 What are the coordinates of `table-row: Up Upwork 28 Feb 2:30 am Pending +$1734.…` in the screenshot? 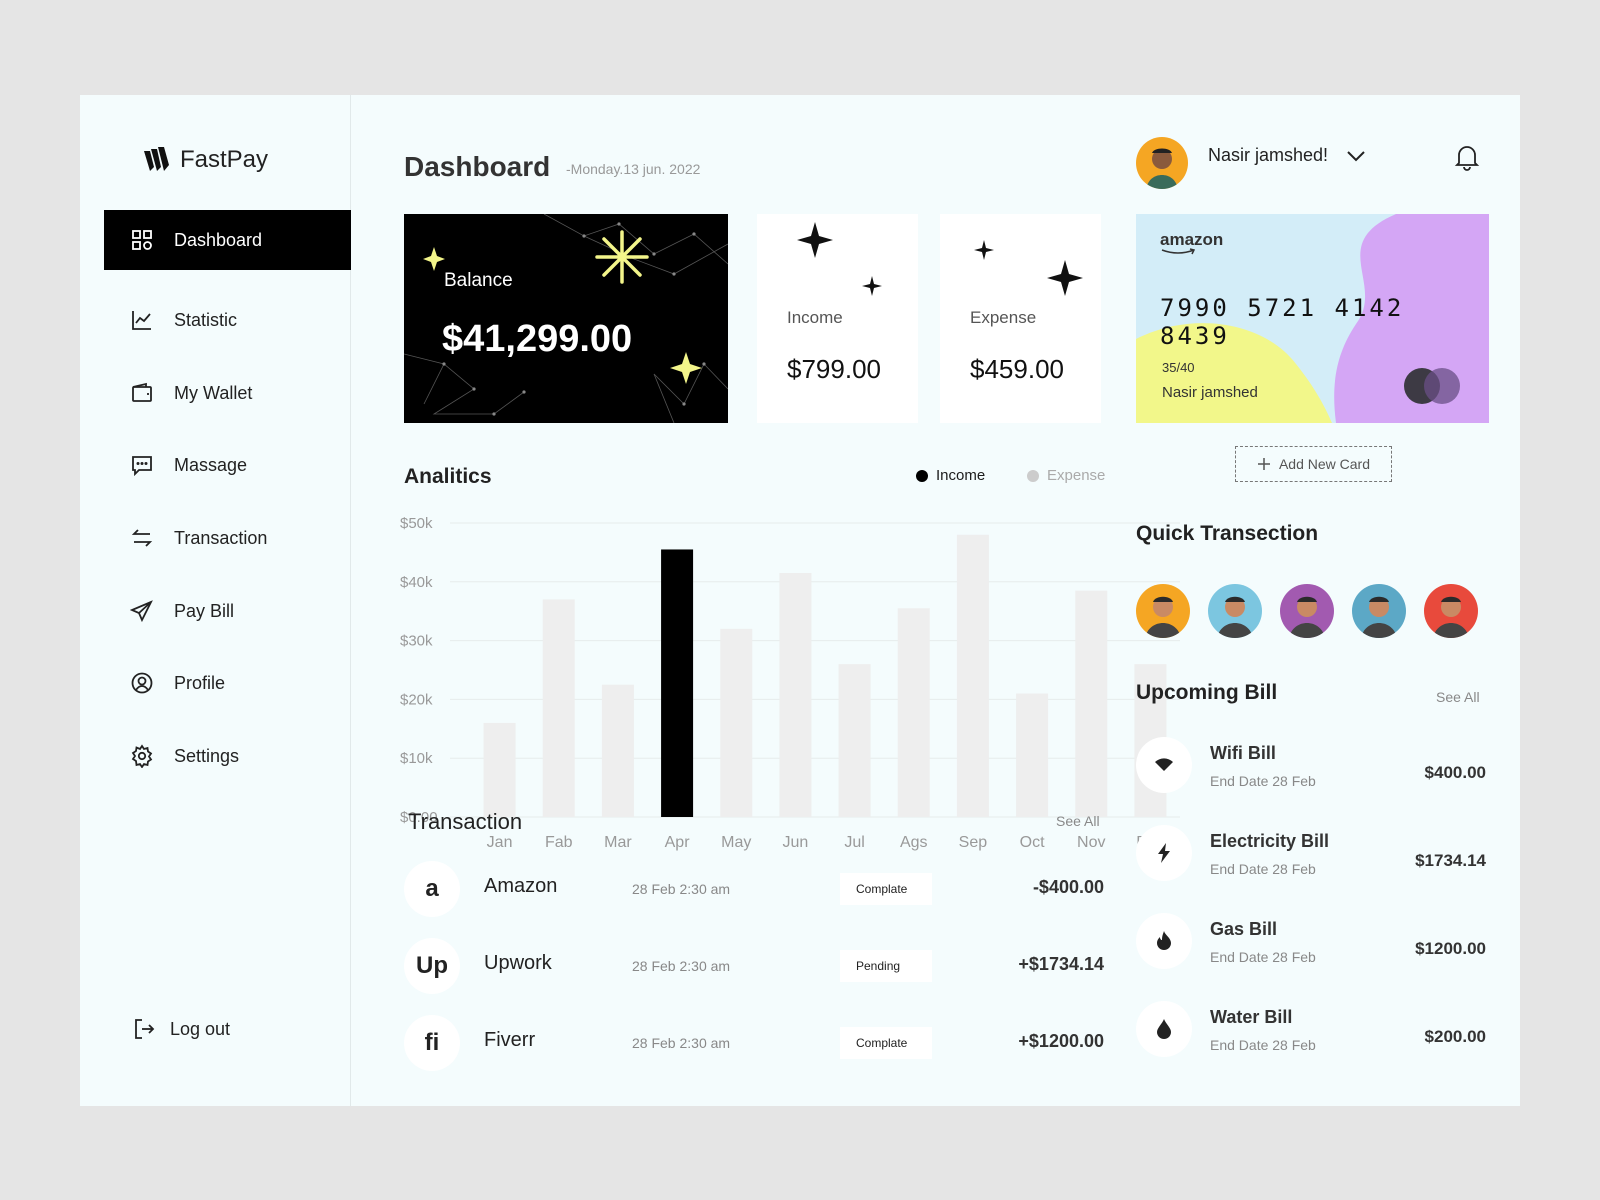 It's located at (754, 968).